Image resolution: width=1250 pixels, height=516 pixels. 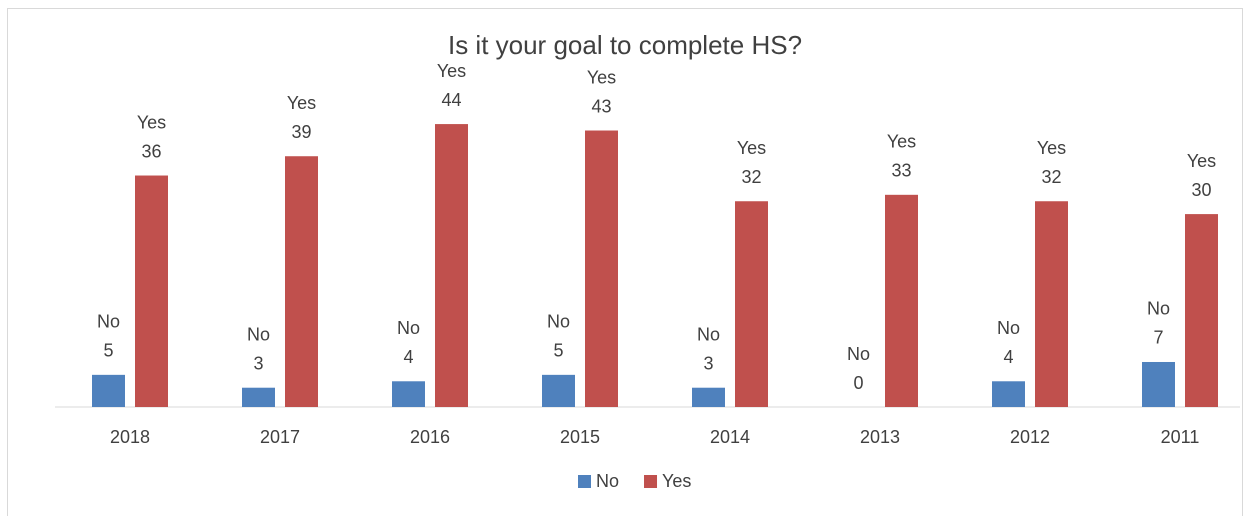 I want to click on legend-label: Yes, so click(x=676, y=481).